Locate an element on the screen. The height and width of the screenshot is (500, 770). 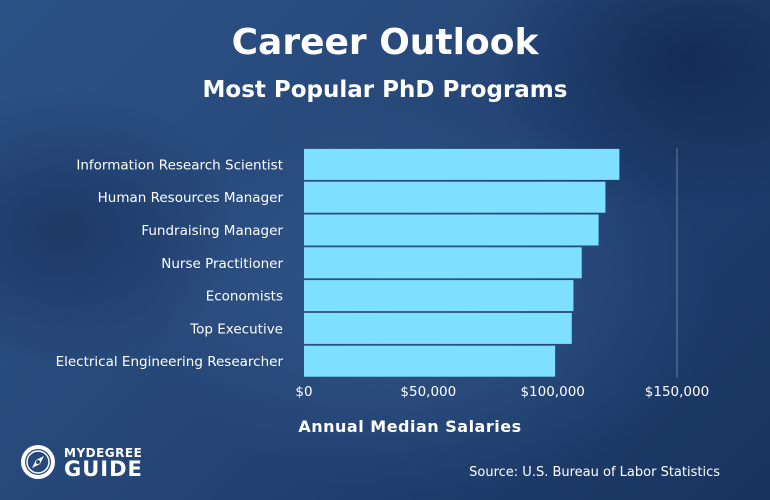
page-subtitle: Most Popular PhD Programs is located at coordinates (385, 90).